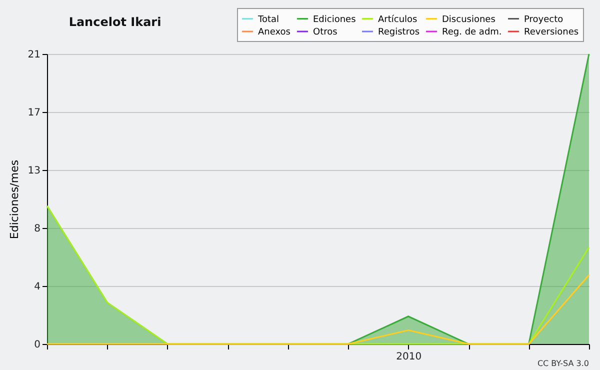 This screenshot has width=600, height=370. I want to click on chart-title: Lancelot Ikari, so click(115, 22).